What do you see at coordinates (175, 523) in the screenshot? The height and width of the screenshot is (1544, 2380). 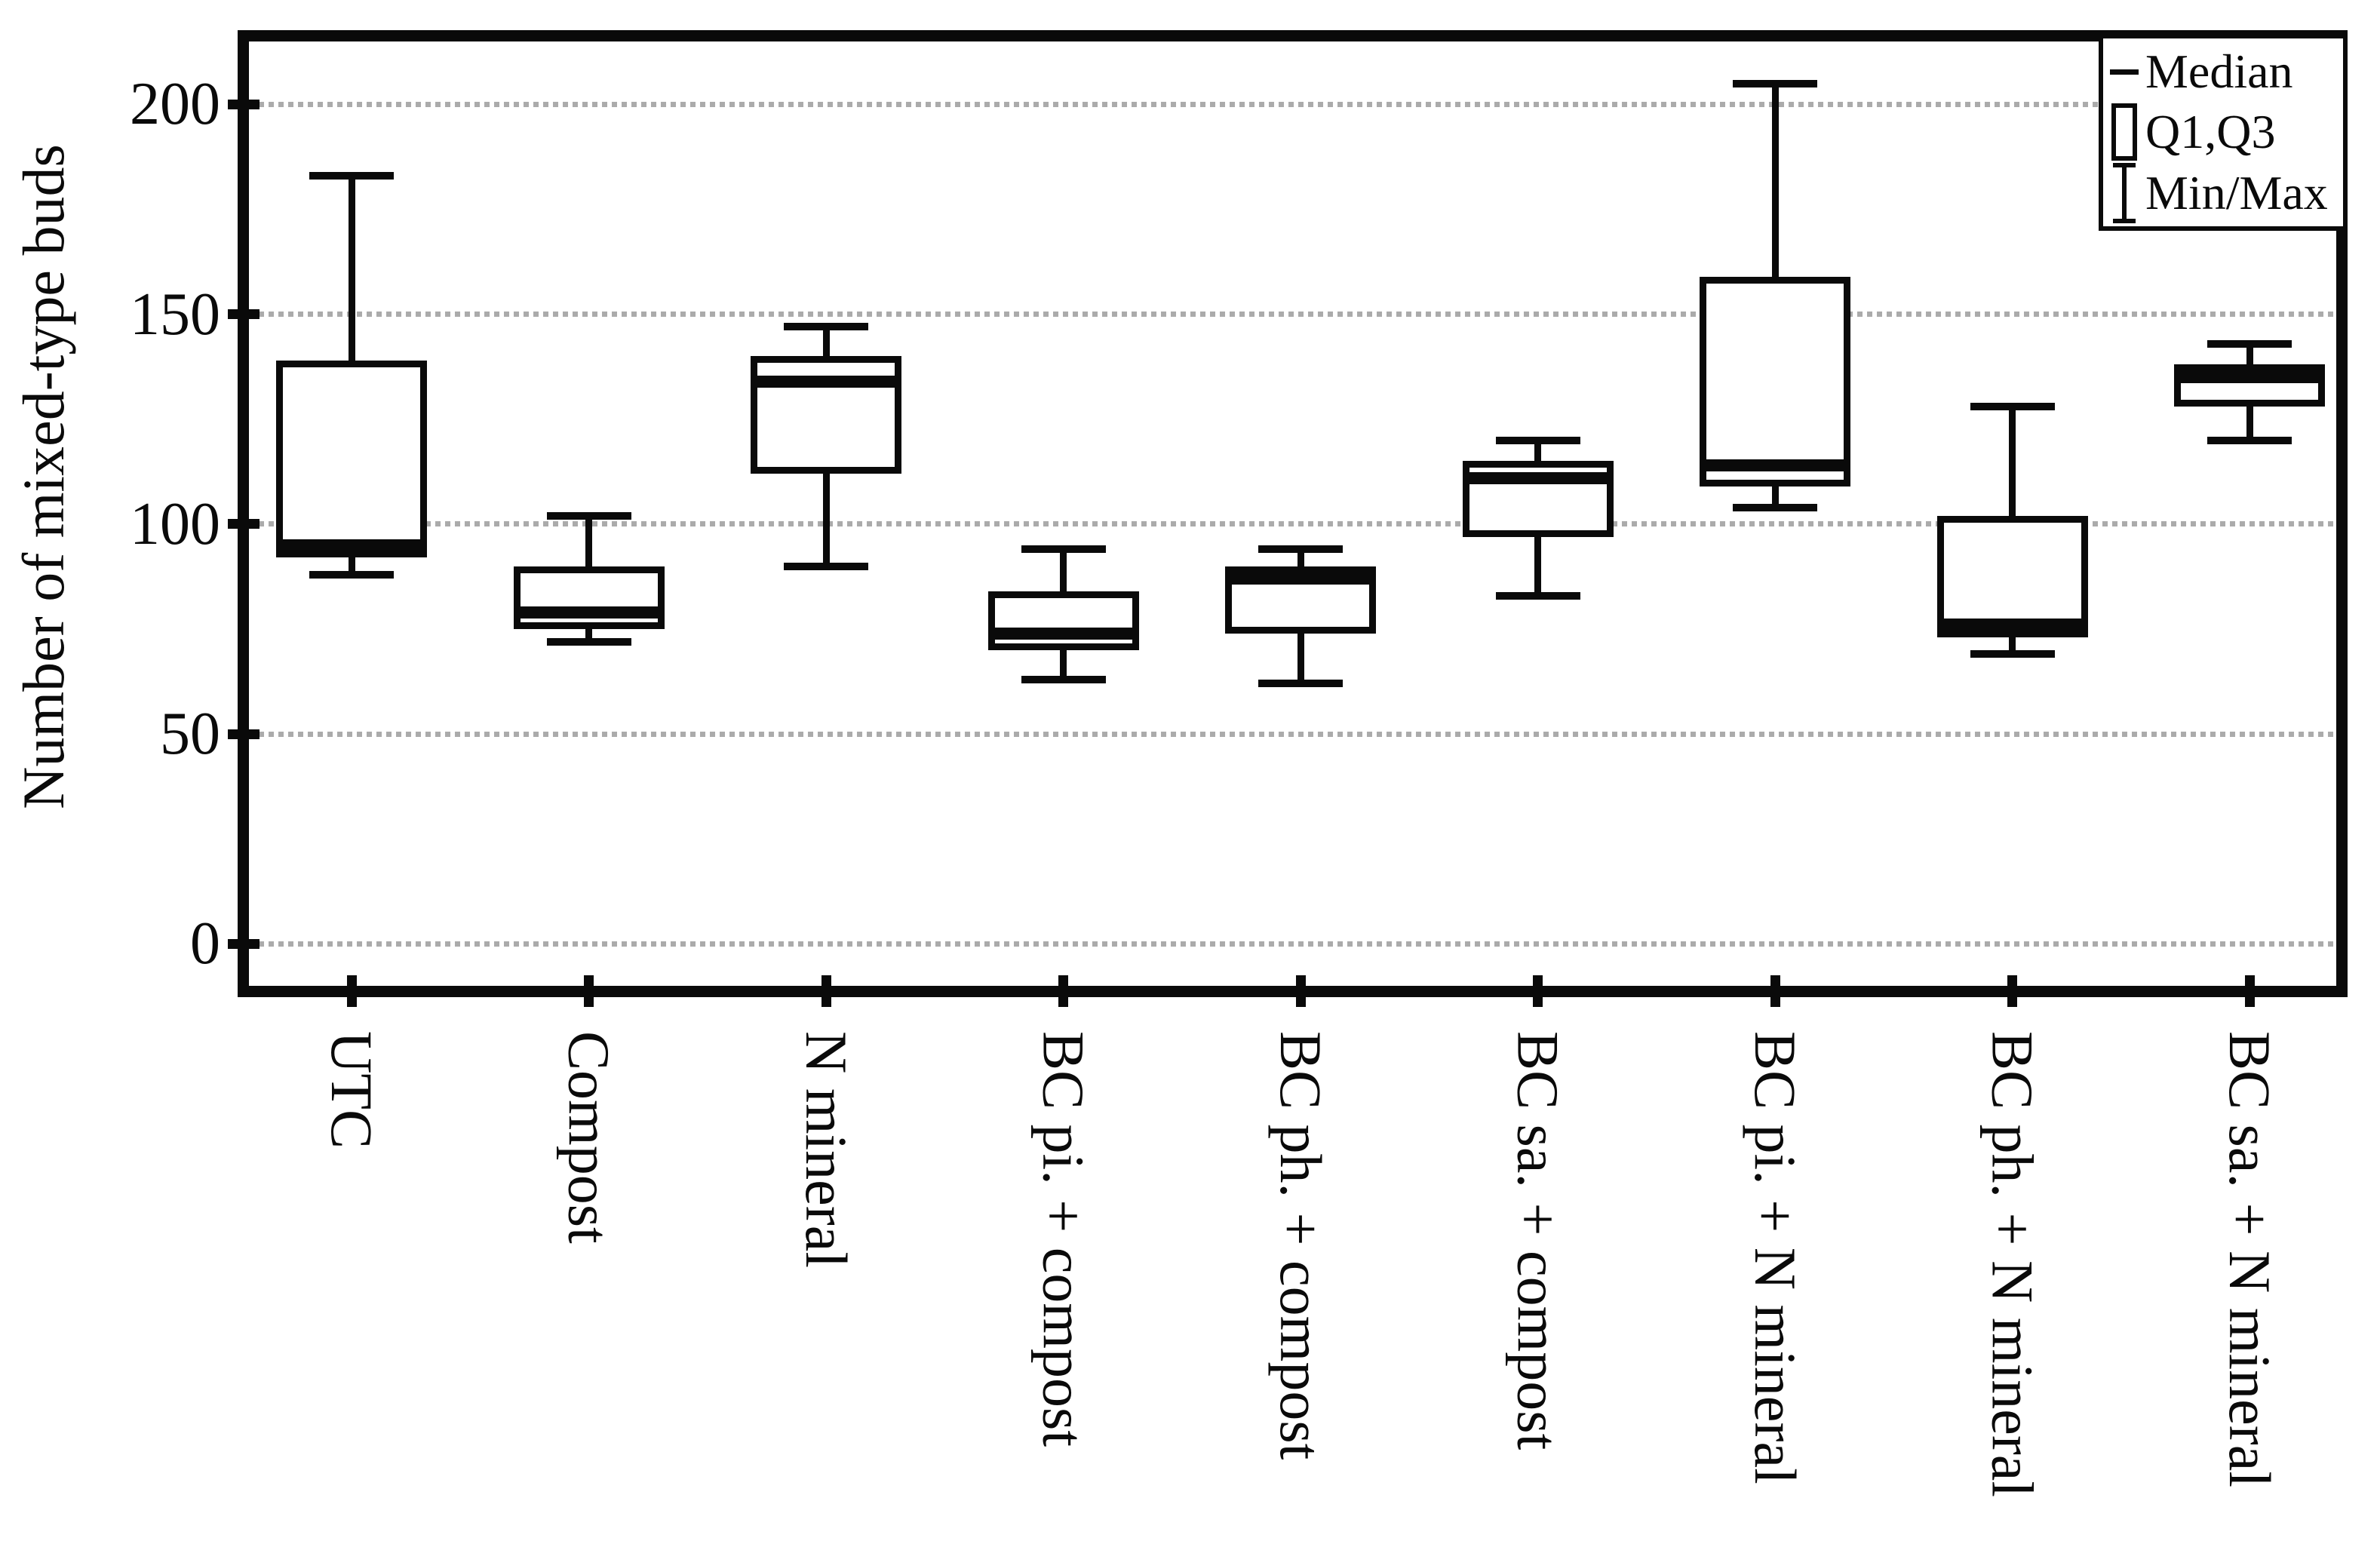 I see `y-tick-label-100: 100` at bounding box center [175, 523].